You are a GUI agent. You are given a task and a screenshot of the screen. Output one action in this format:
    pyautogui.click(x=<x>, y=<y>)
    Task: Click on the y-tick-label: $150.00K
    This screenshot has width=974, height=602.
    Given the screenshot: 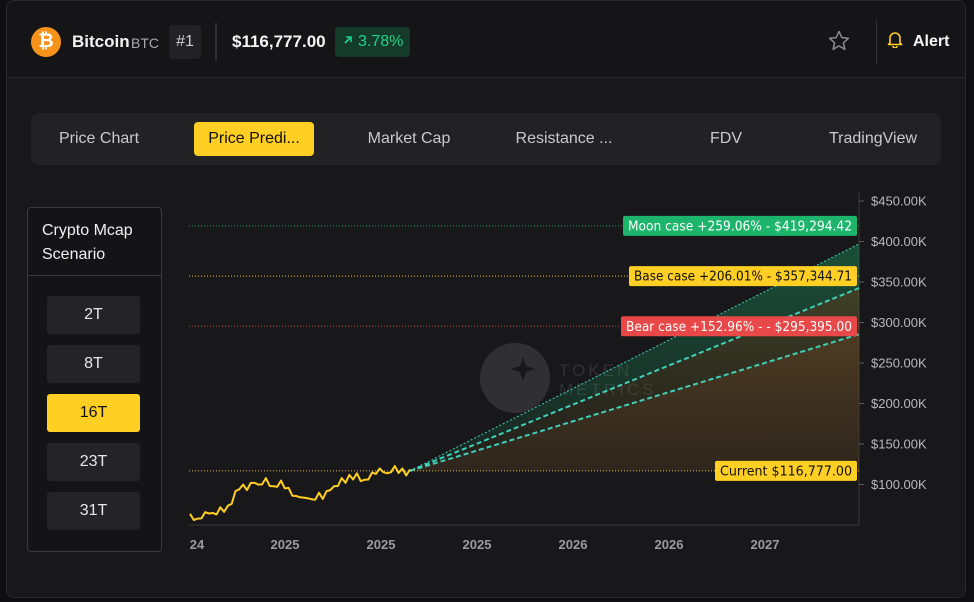 What is the action you would take?
    pyautogui.click(x=899, y=444)
    